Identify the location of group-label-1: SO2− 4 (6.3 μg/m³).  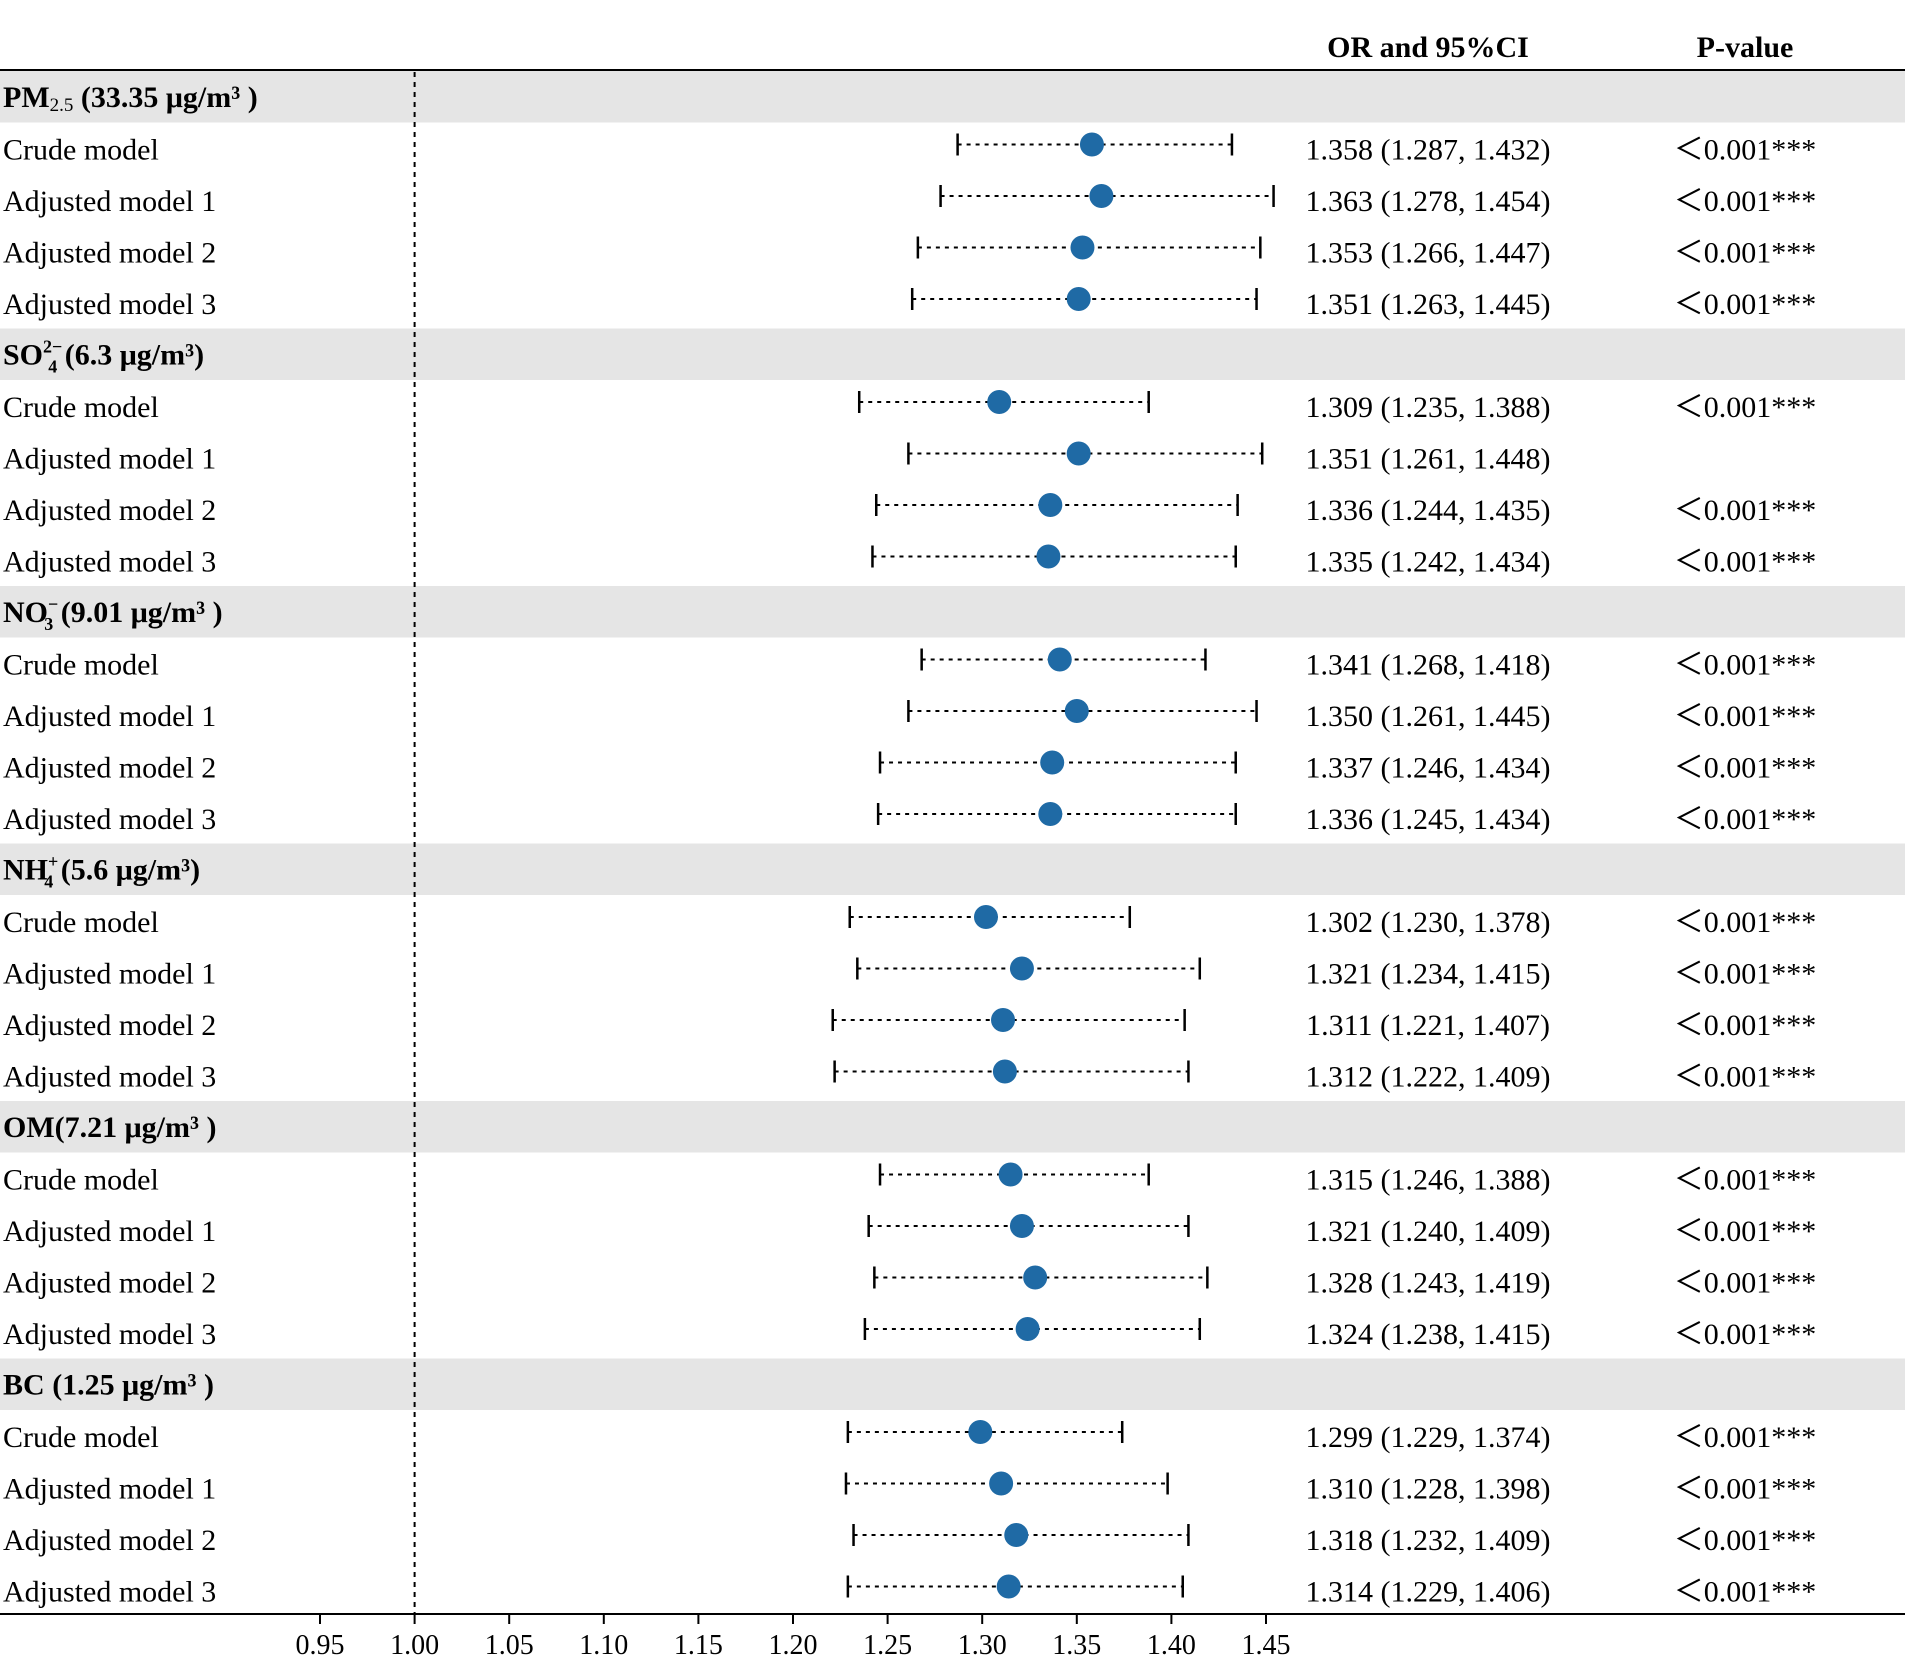
(103, 357).